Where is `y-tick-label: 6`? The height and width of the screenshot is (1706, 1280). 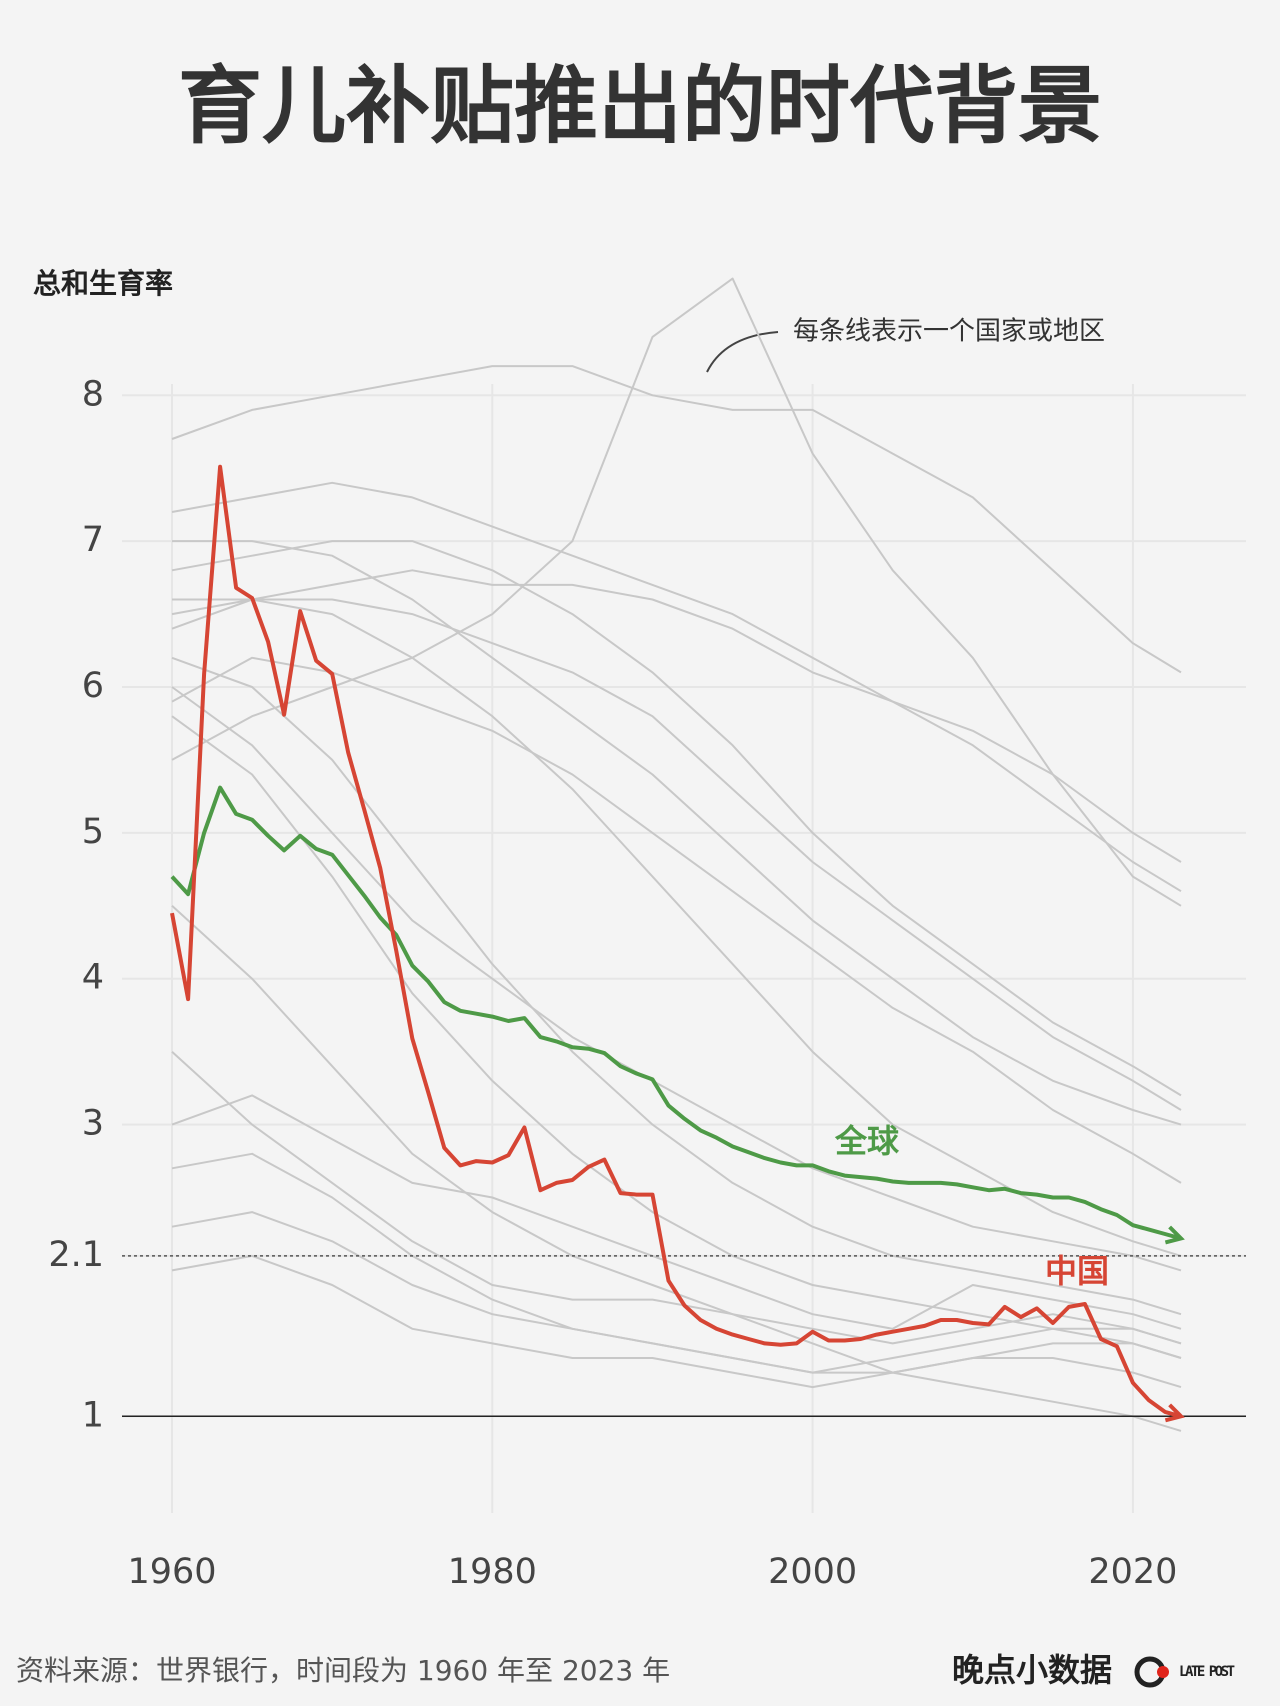 y-tick-label: 6 is located at coordinates (93, 686).